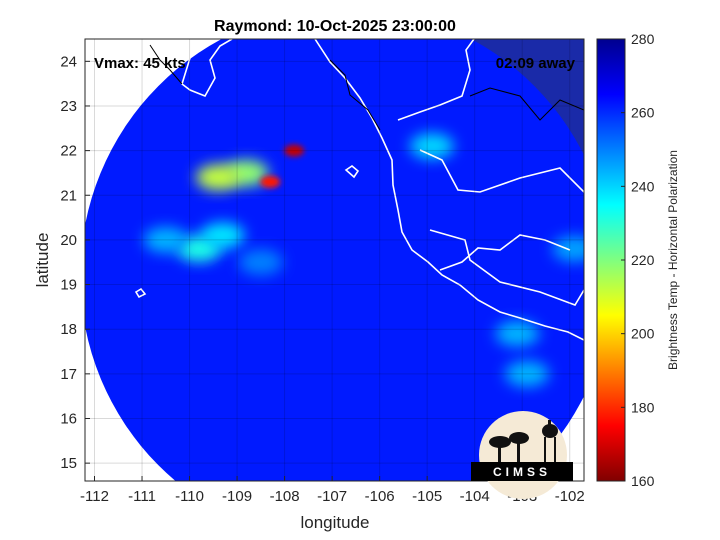 Image resolution: width=720 pixels, height=540 pixels. I want to click on vmax-annotation: Vmax: 45 kts, so click(140, 63).